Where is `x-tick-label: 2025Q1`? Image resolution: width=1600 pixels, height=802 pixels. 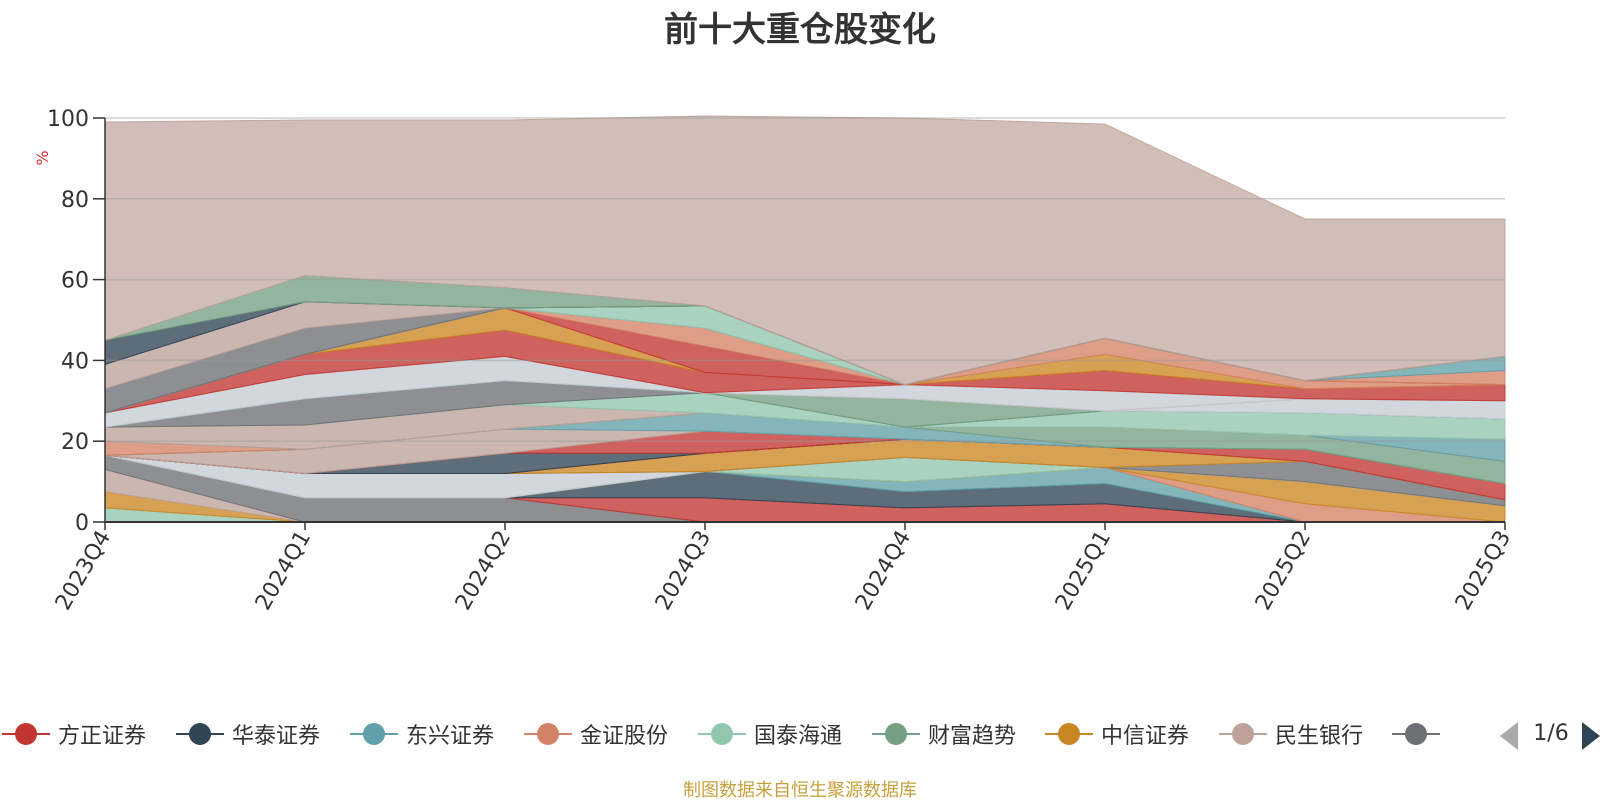
x-tick-label: 2025Q1 is located at coordinates (1083, 571).